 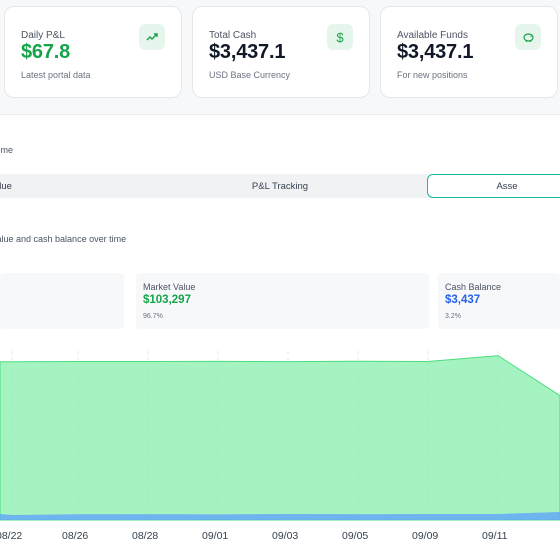 I want to click on tab-pnl-tracking: P&L Tracking, so click(x=280, y=186).